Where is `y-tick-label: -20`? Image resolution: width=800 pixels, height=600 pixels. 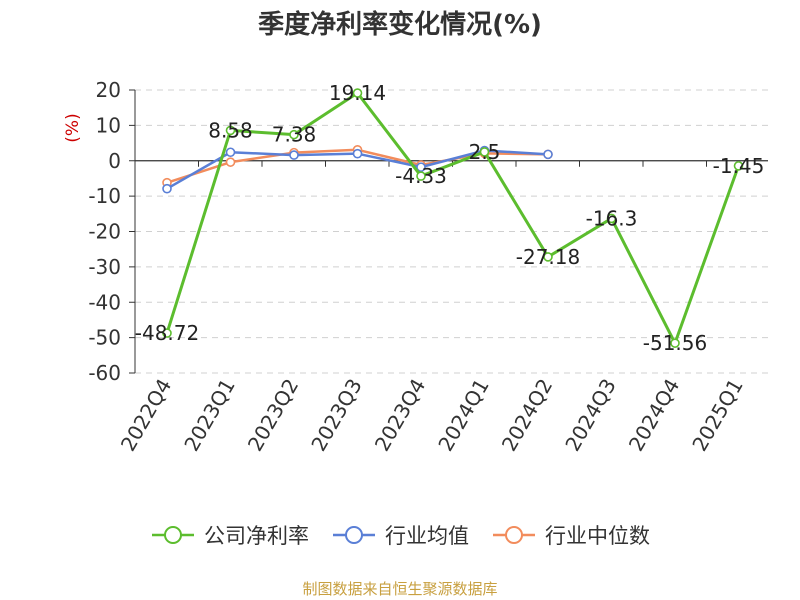
y-tick-label: -20 is located at coordinates (104, 232).